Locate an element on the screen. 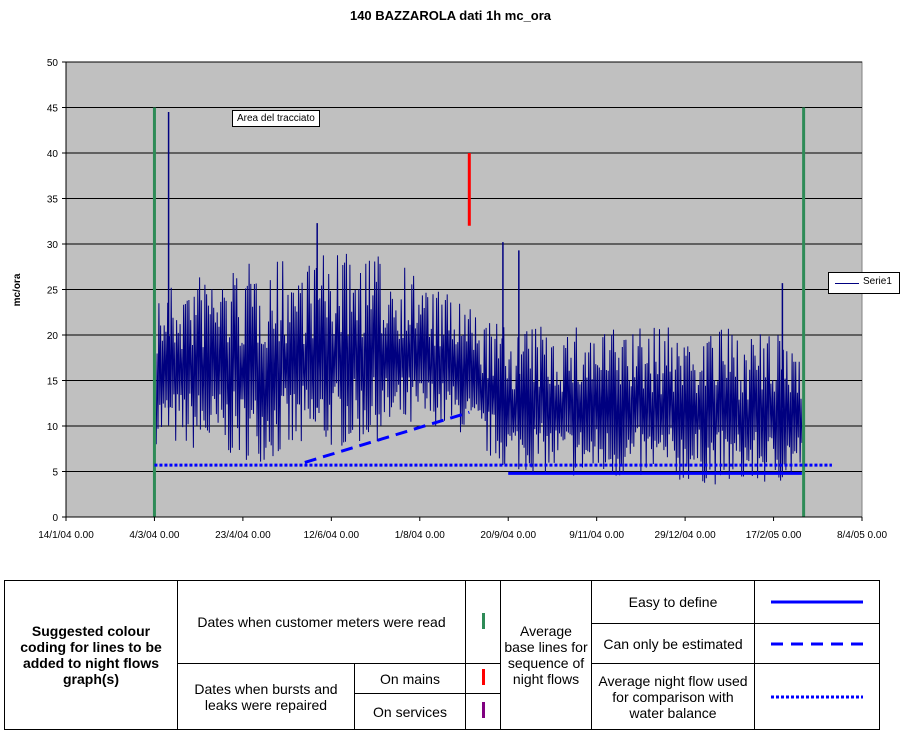  x-tick-label: 23/4/04 0.00 is located at coordinates (243, 535).